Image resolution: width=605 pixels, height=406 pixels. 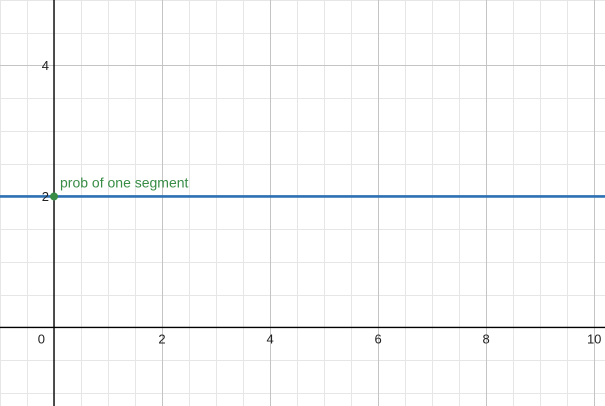 I want to click on x-tick-label-8: 8, so click(x=486, y=338).